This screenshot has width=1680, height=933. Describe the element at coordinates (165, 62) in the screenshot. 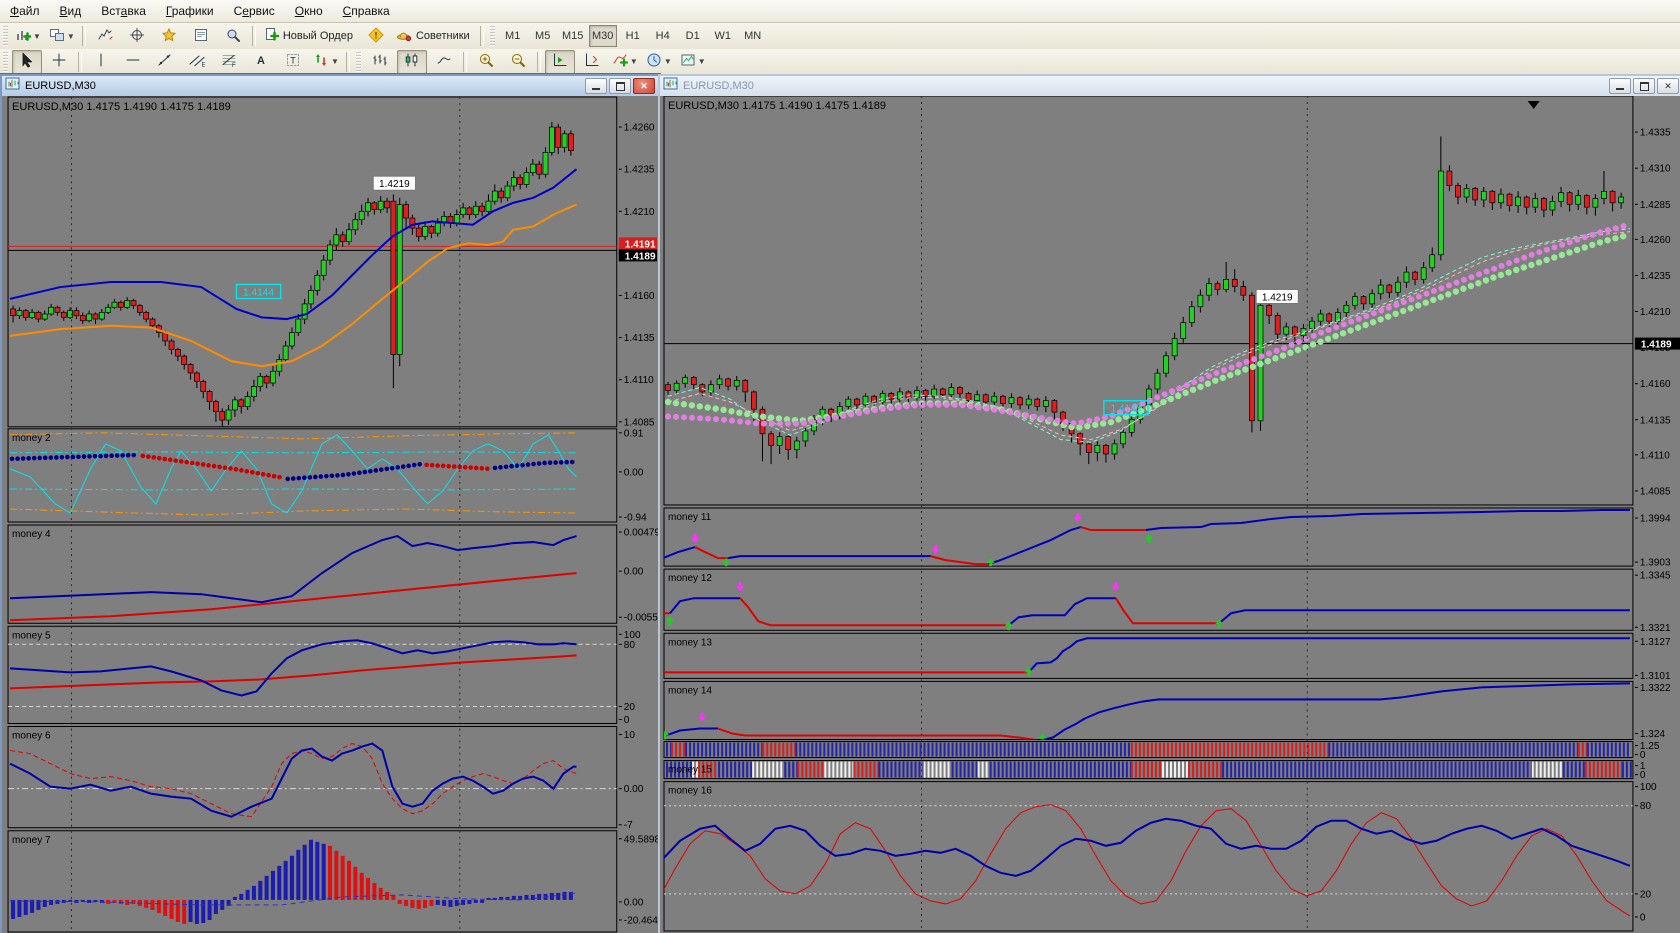

I see `trendline-button` at that location.